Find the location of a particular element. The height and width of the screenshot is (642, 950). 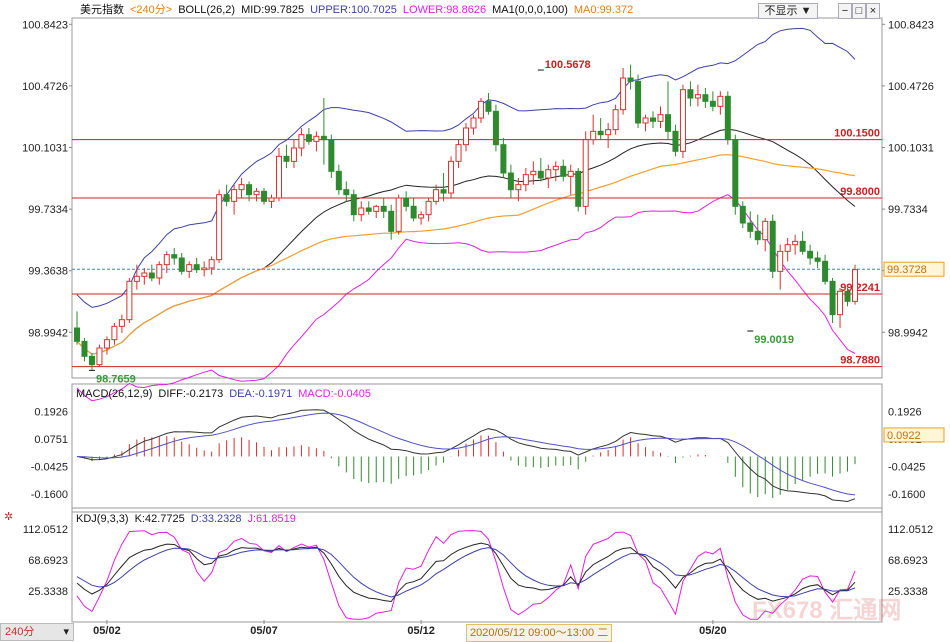

price-tick-label-right: 100.1031 is located at coordinates (911, 148).